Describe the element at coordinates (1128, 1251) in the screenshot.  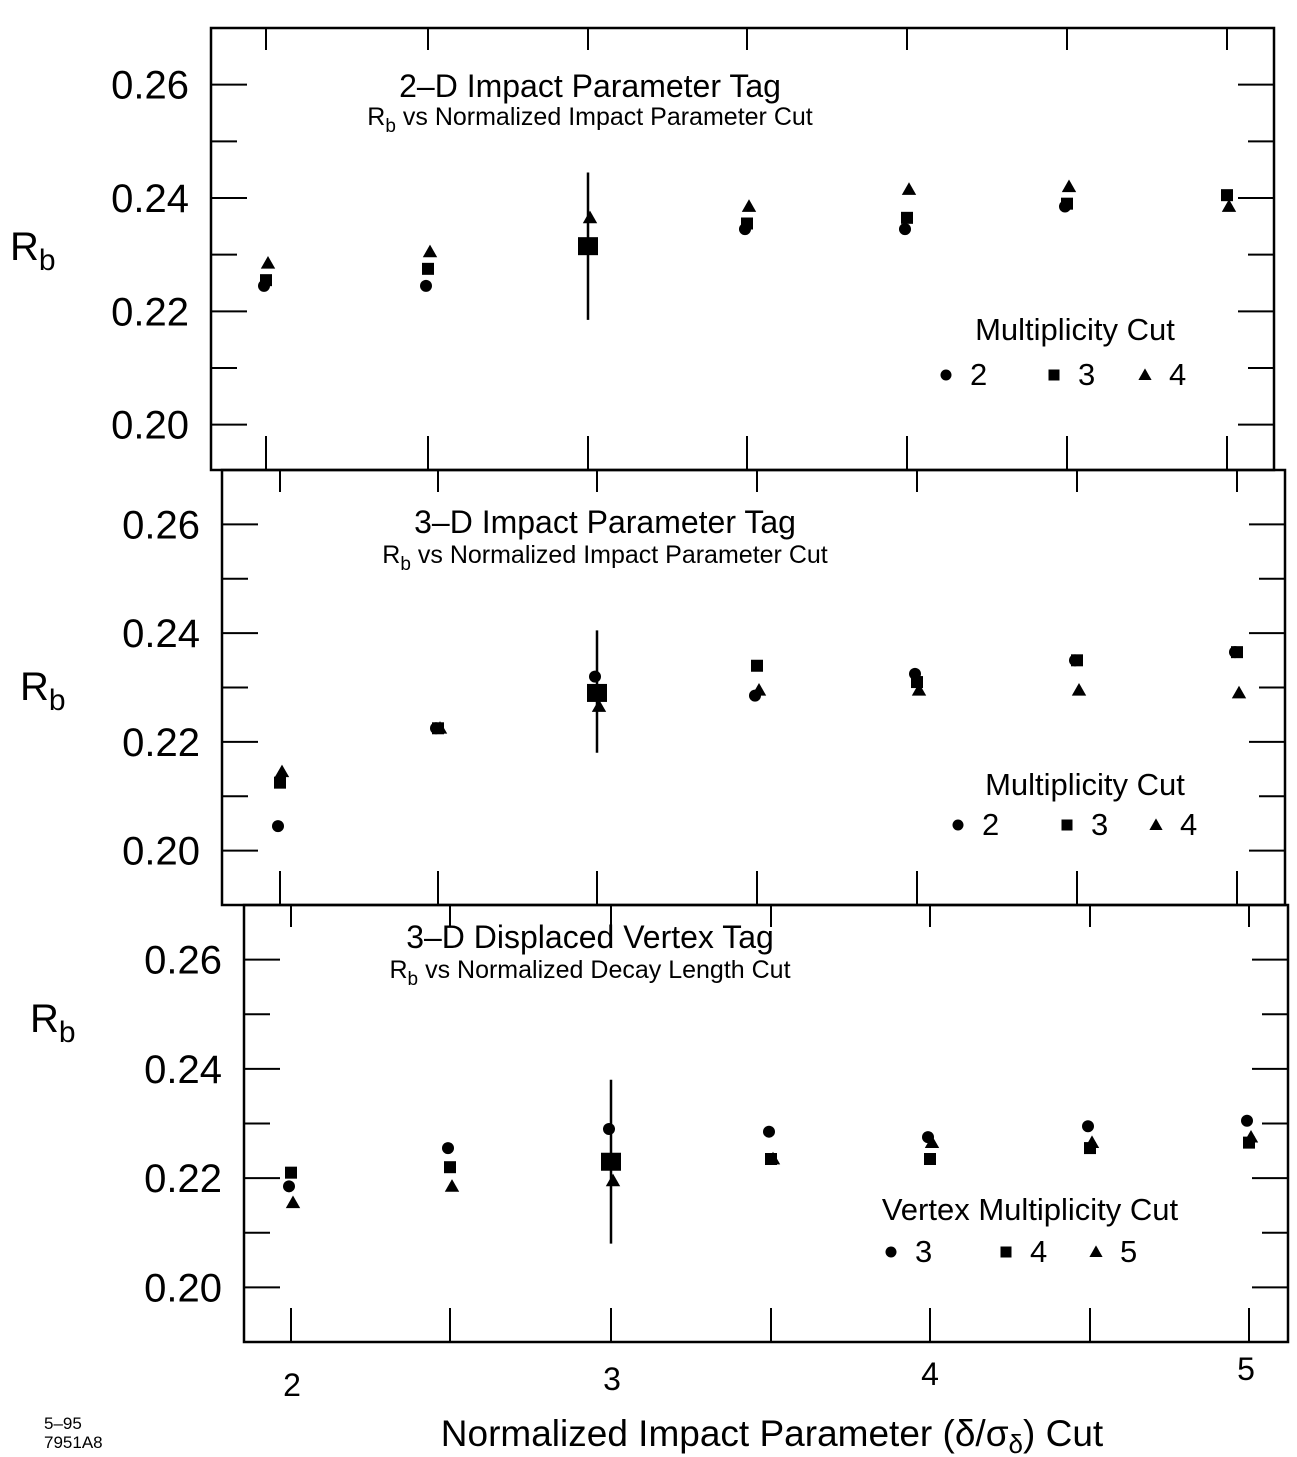
I see `legend-label: 5` at that location.